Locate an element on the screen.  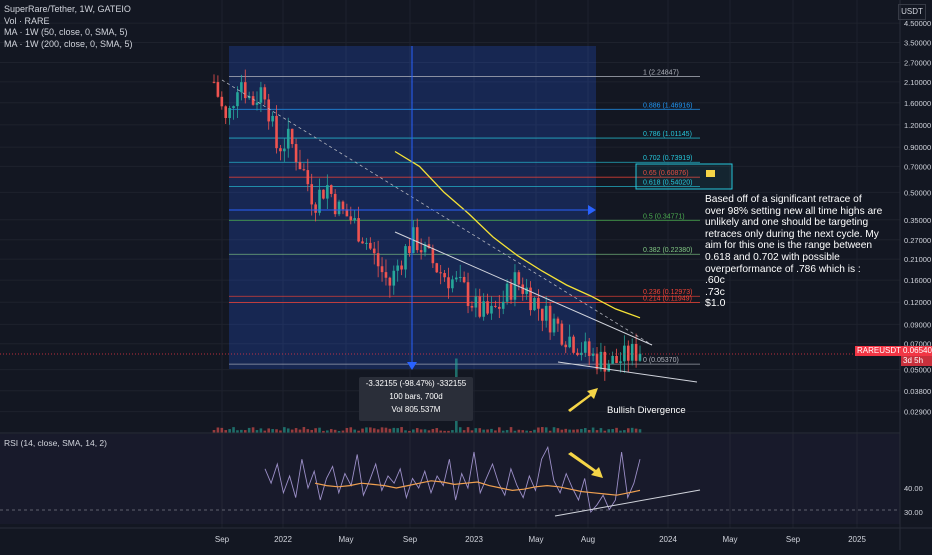
price-badge: 0.06540 is located at coordinates (916, 351).